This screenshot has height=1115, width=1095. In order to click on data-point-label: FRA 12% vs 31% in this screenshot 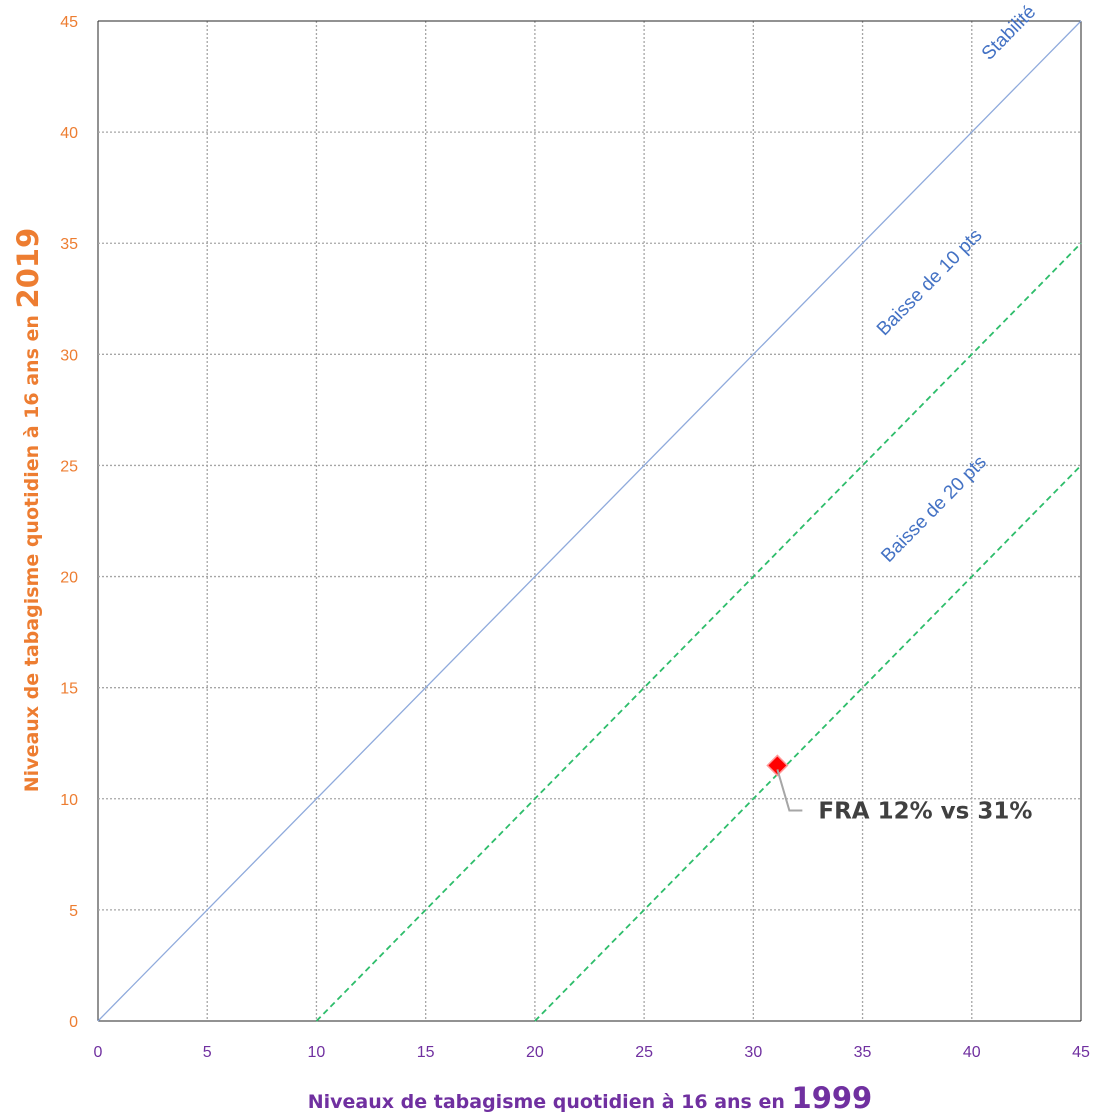, I will do `click(925, 811)`.